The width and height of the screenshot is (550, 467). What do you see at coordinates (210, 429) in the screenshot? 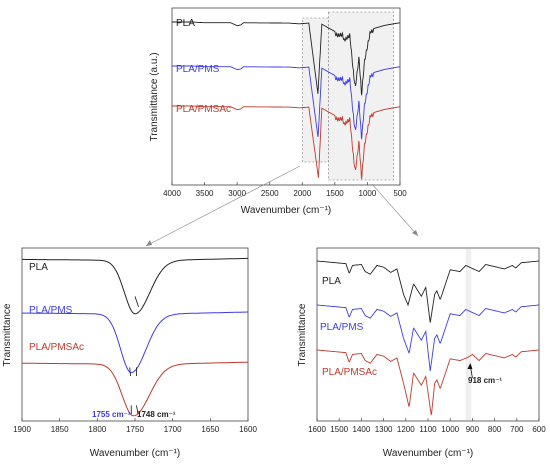
I see `c1-tick-label-1650: 1650` at bounding box center [210, 429].